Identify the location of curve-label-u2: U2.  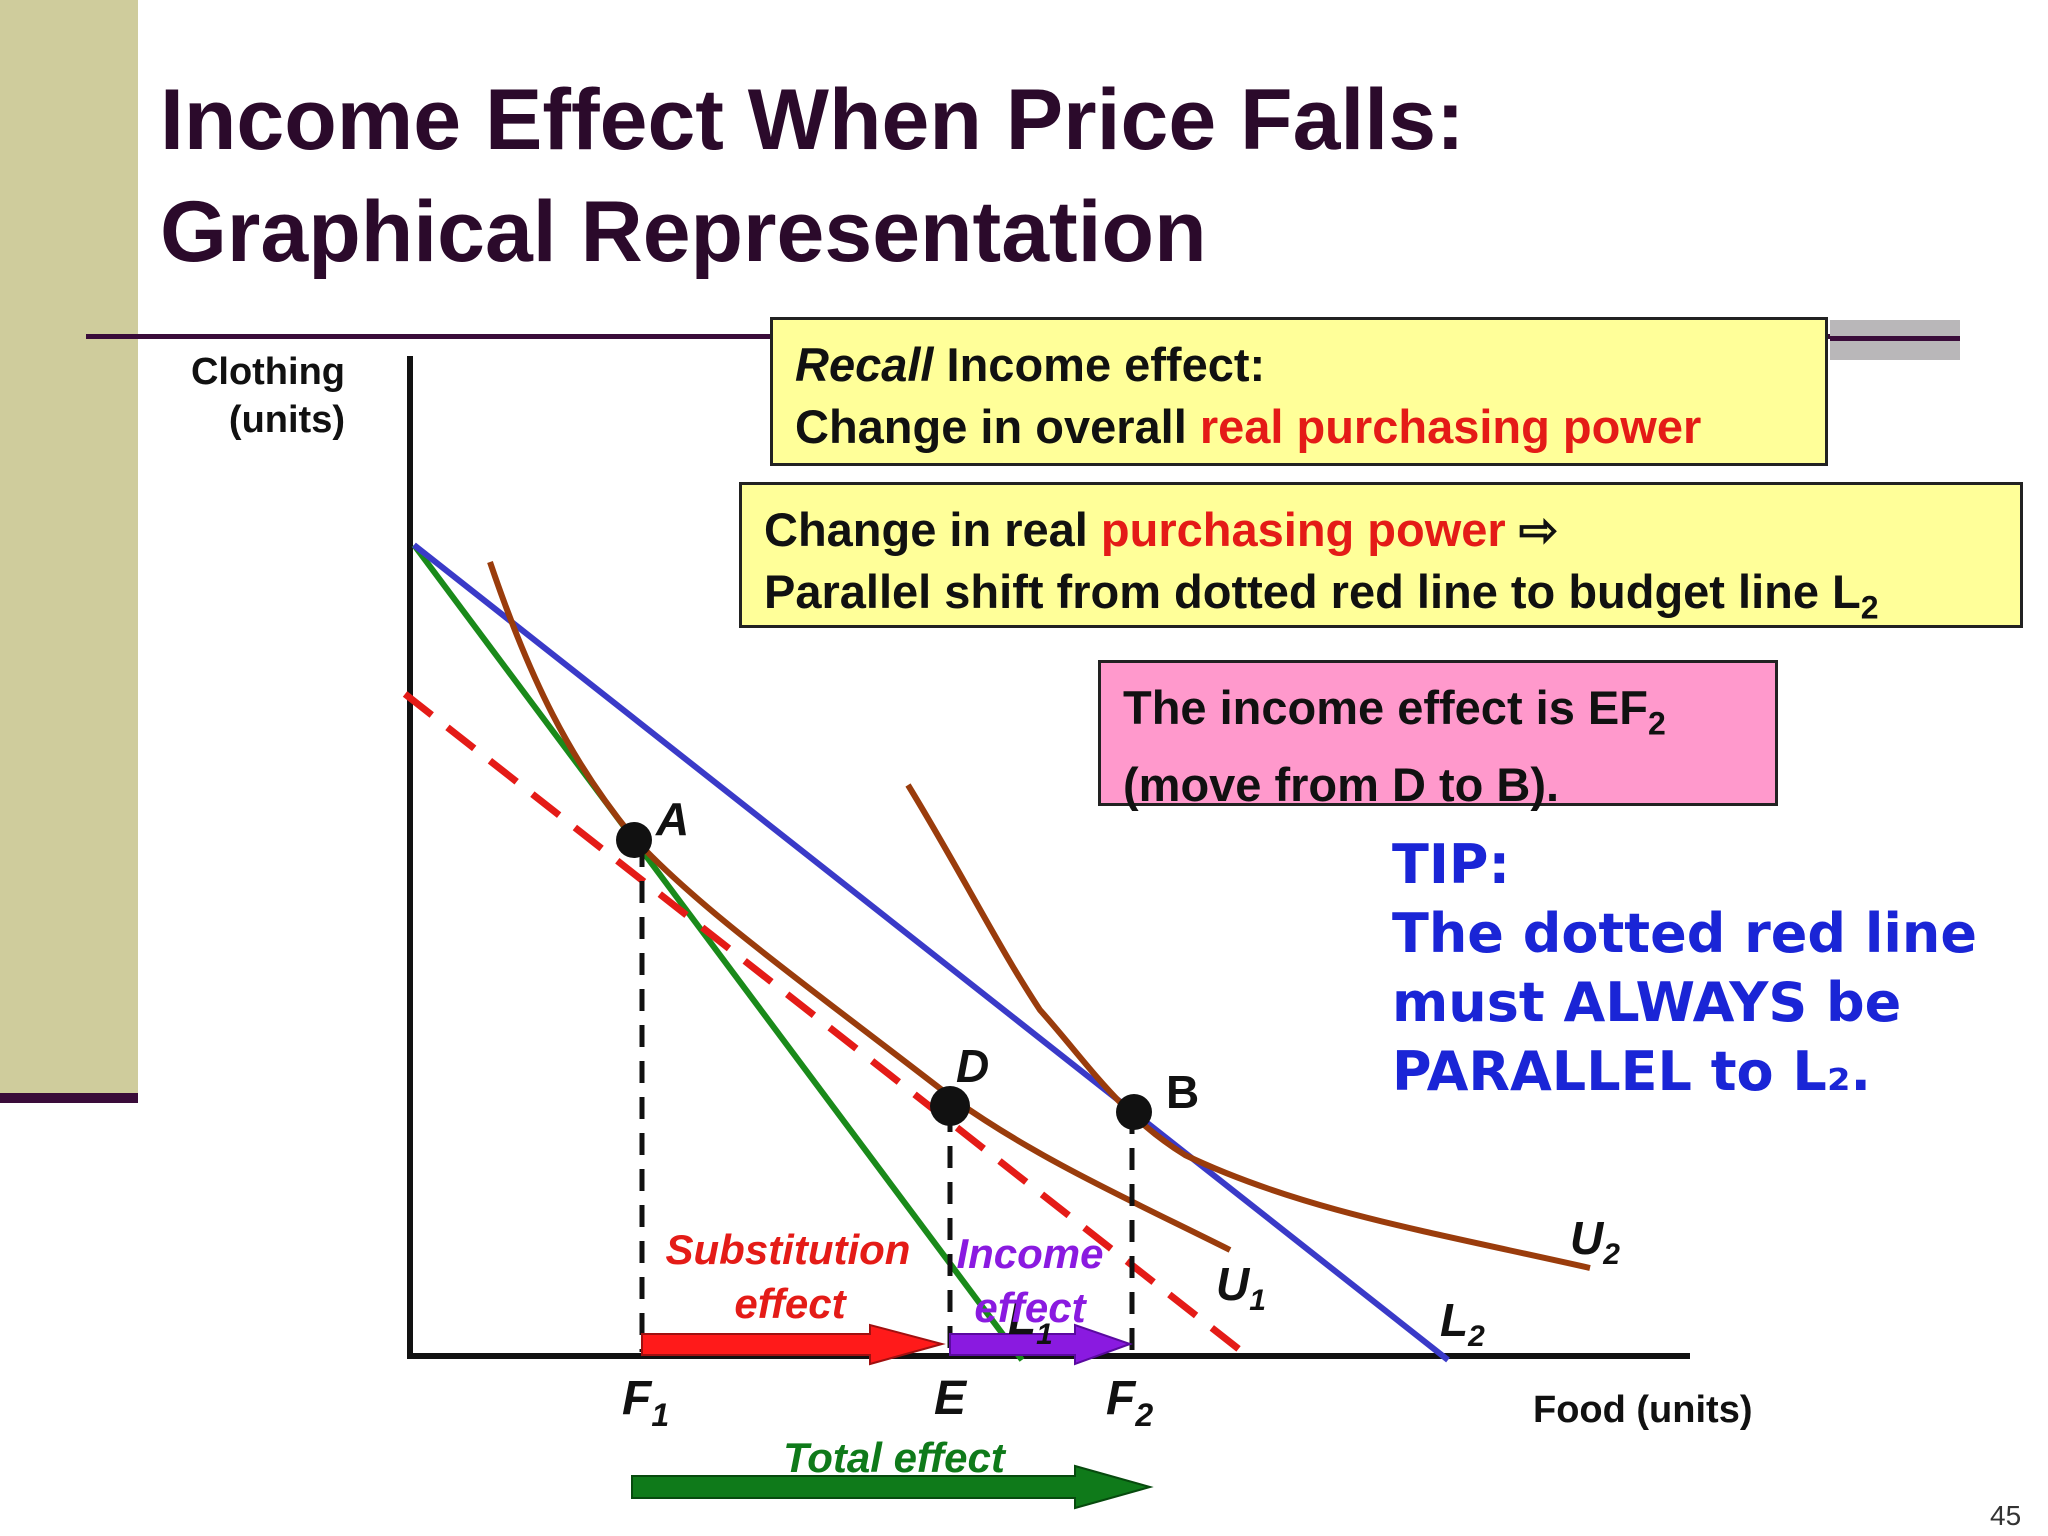
(1595, 1241).